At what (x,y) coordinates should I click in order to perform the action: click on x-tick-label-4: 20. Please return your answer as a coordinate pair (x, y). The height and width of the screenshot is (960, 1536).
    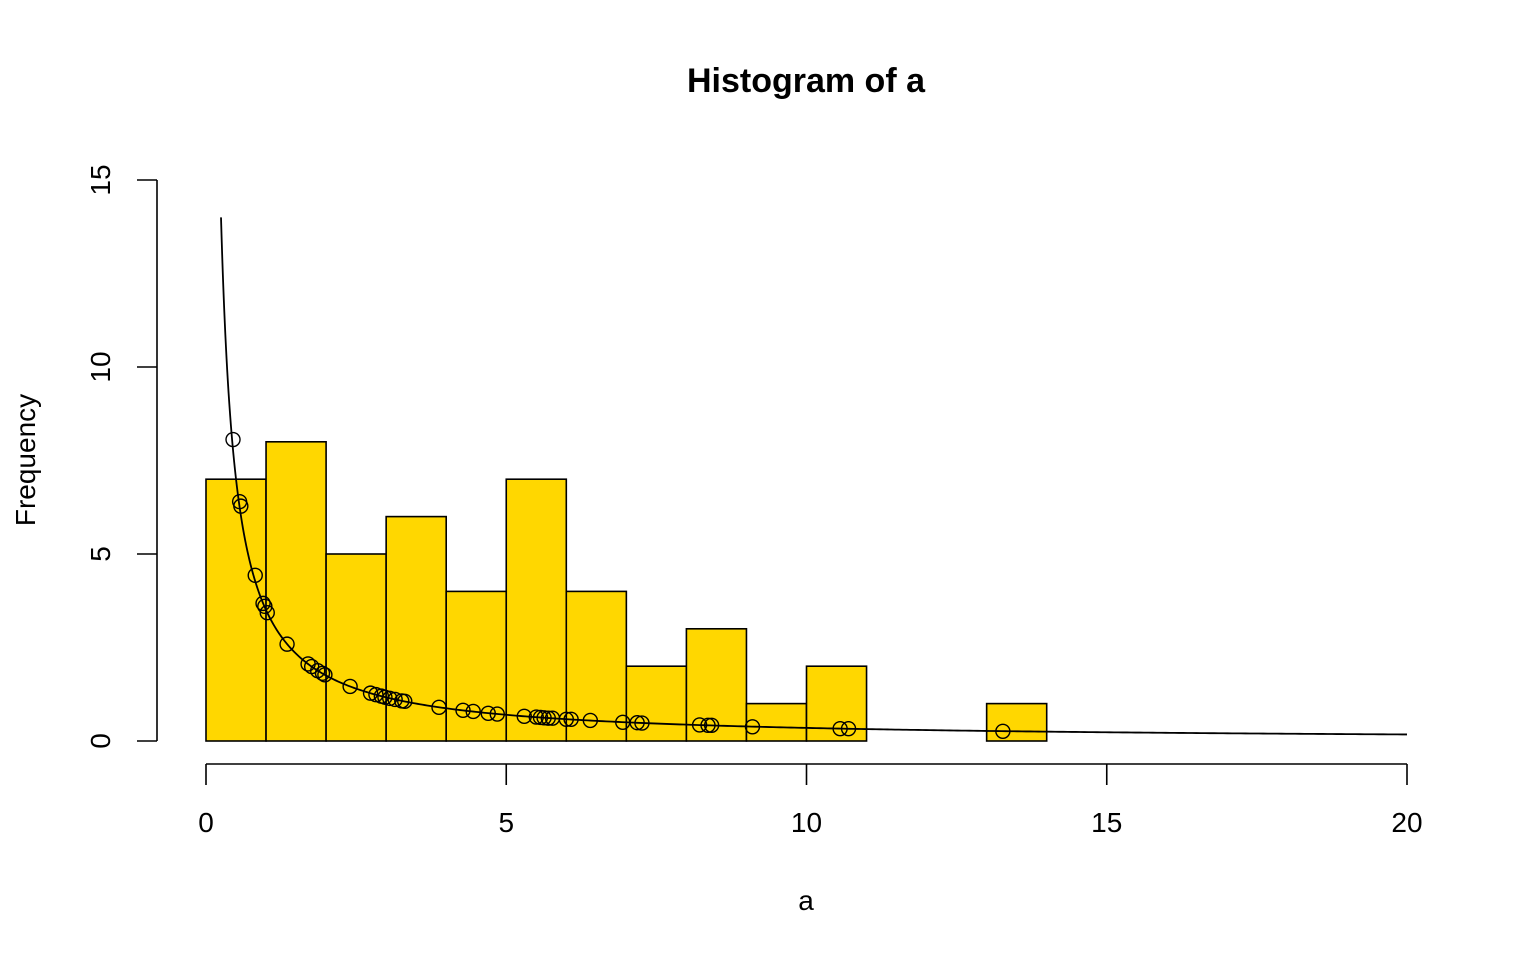
    Looking at the image, I should click on (1406, 822).